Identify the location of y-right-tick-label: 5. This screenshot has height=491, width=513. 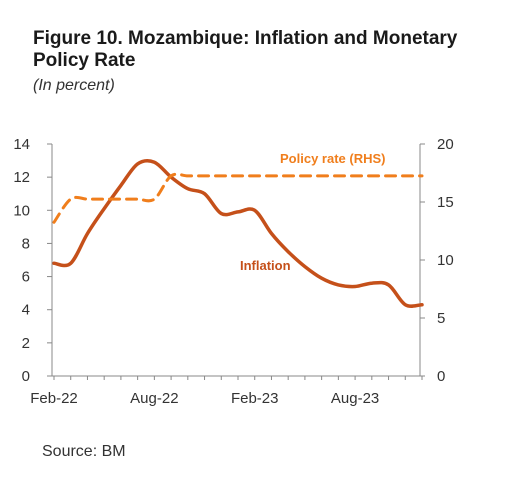
(441, 318).